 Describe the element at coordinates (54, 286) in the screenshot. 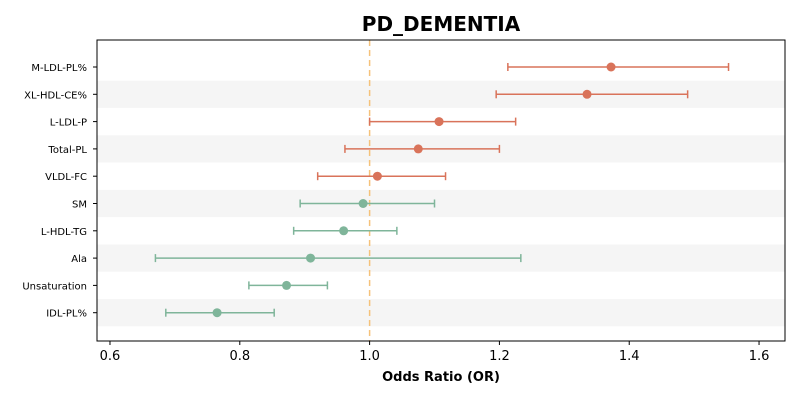

I see `y-tick-label: Unsaturation` at that location.